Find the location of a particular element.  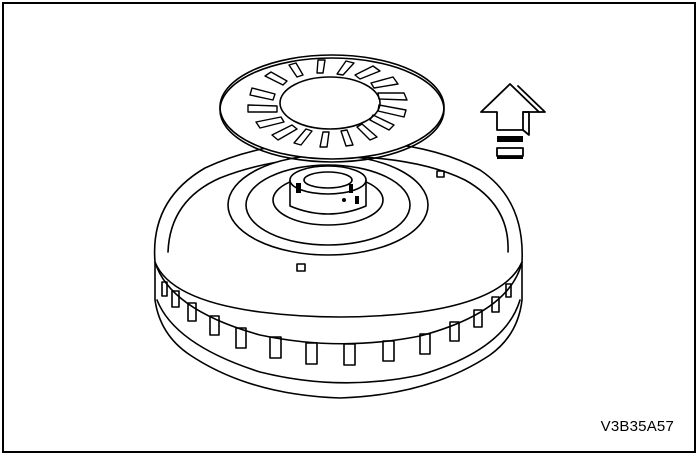

thrust-washer is located at coordinates (332, 108).